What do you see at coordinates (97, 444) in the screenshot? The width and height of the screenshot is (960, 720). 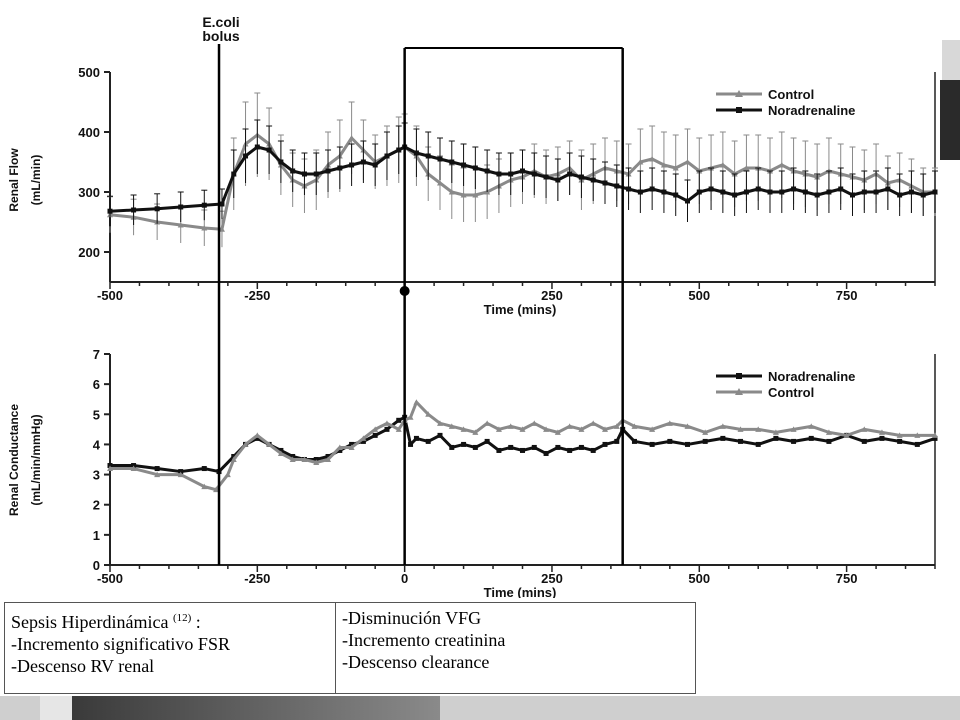 I see `y-tick-label-1: 4` at bounding box center [97, 444].